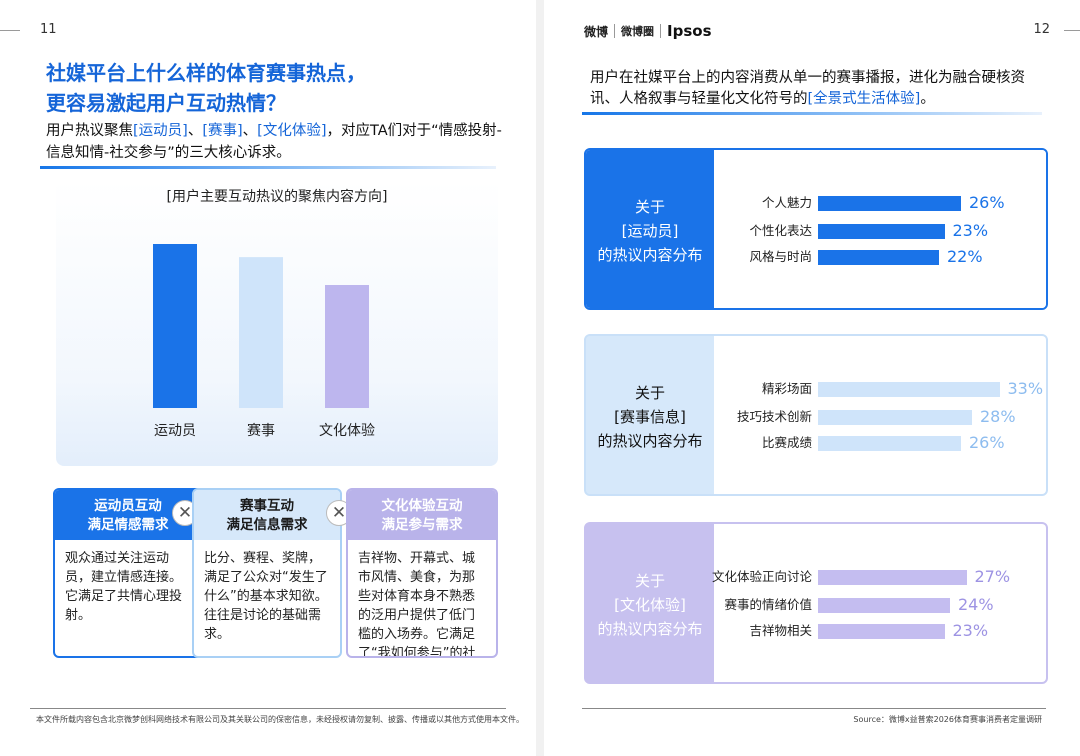  I want to click on section-label-line-2: [文化体验], so click(650, 605).